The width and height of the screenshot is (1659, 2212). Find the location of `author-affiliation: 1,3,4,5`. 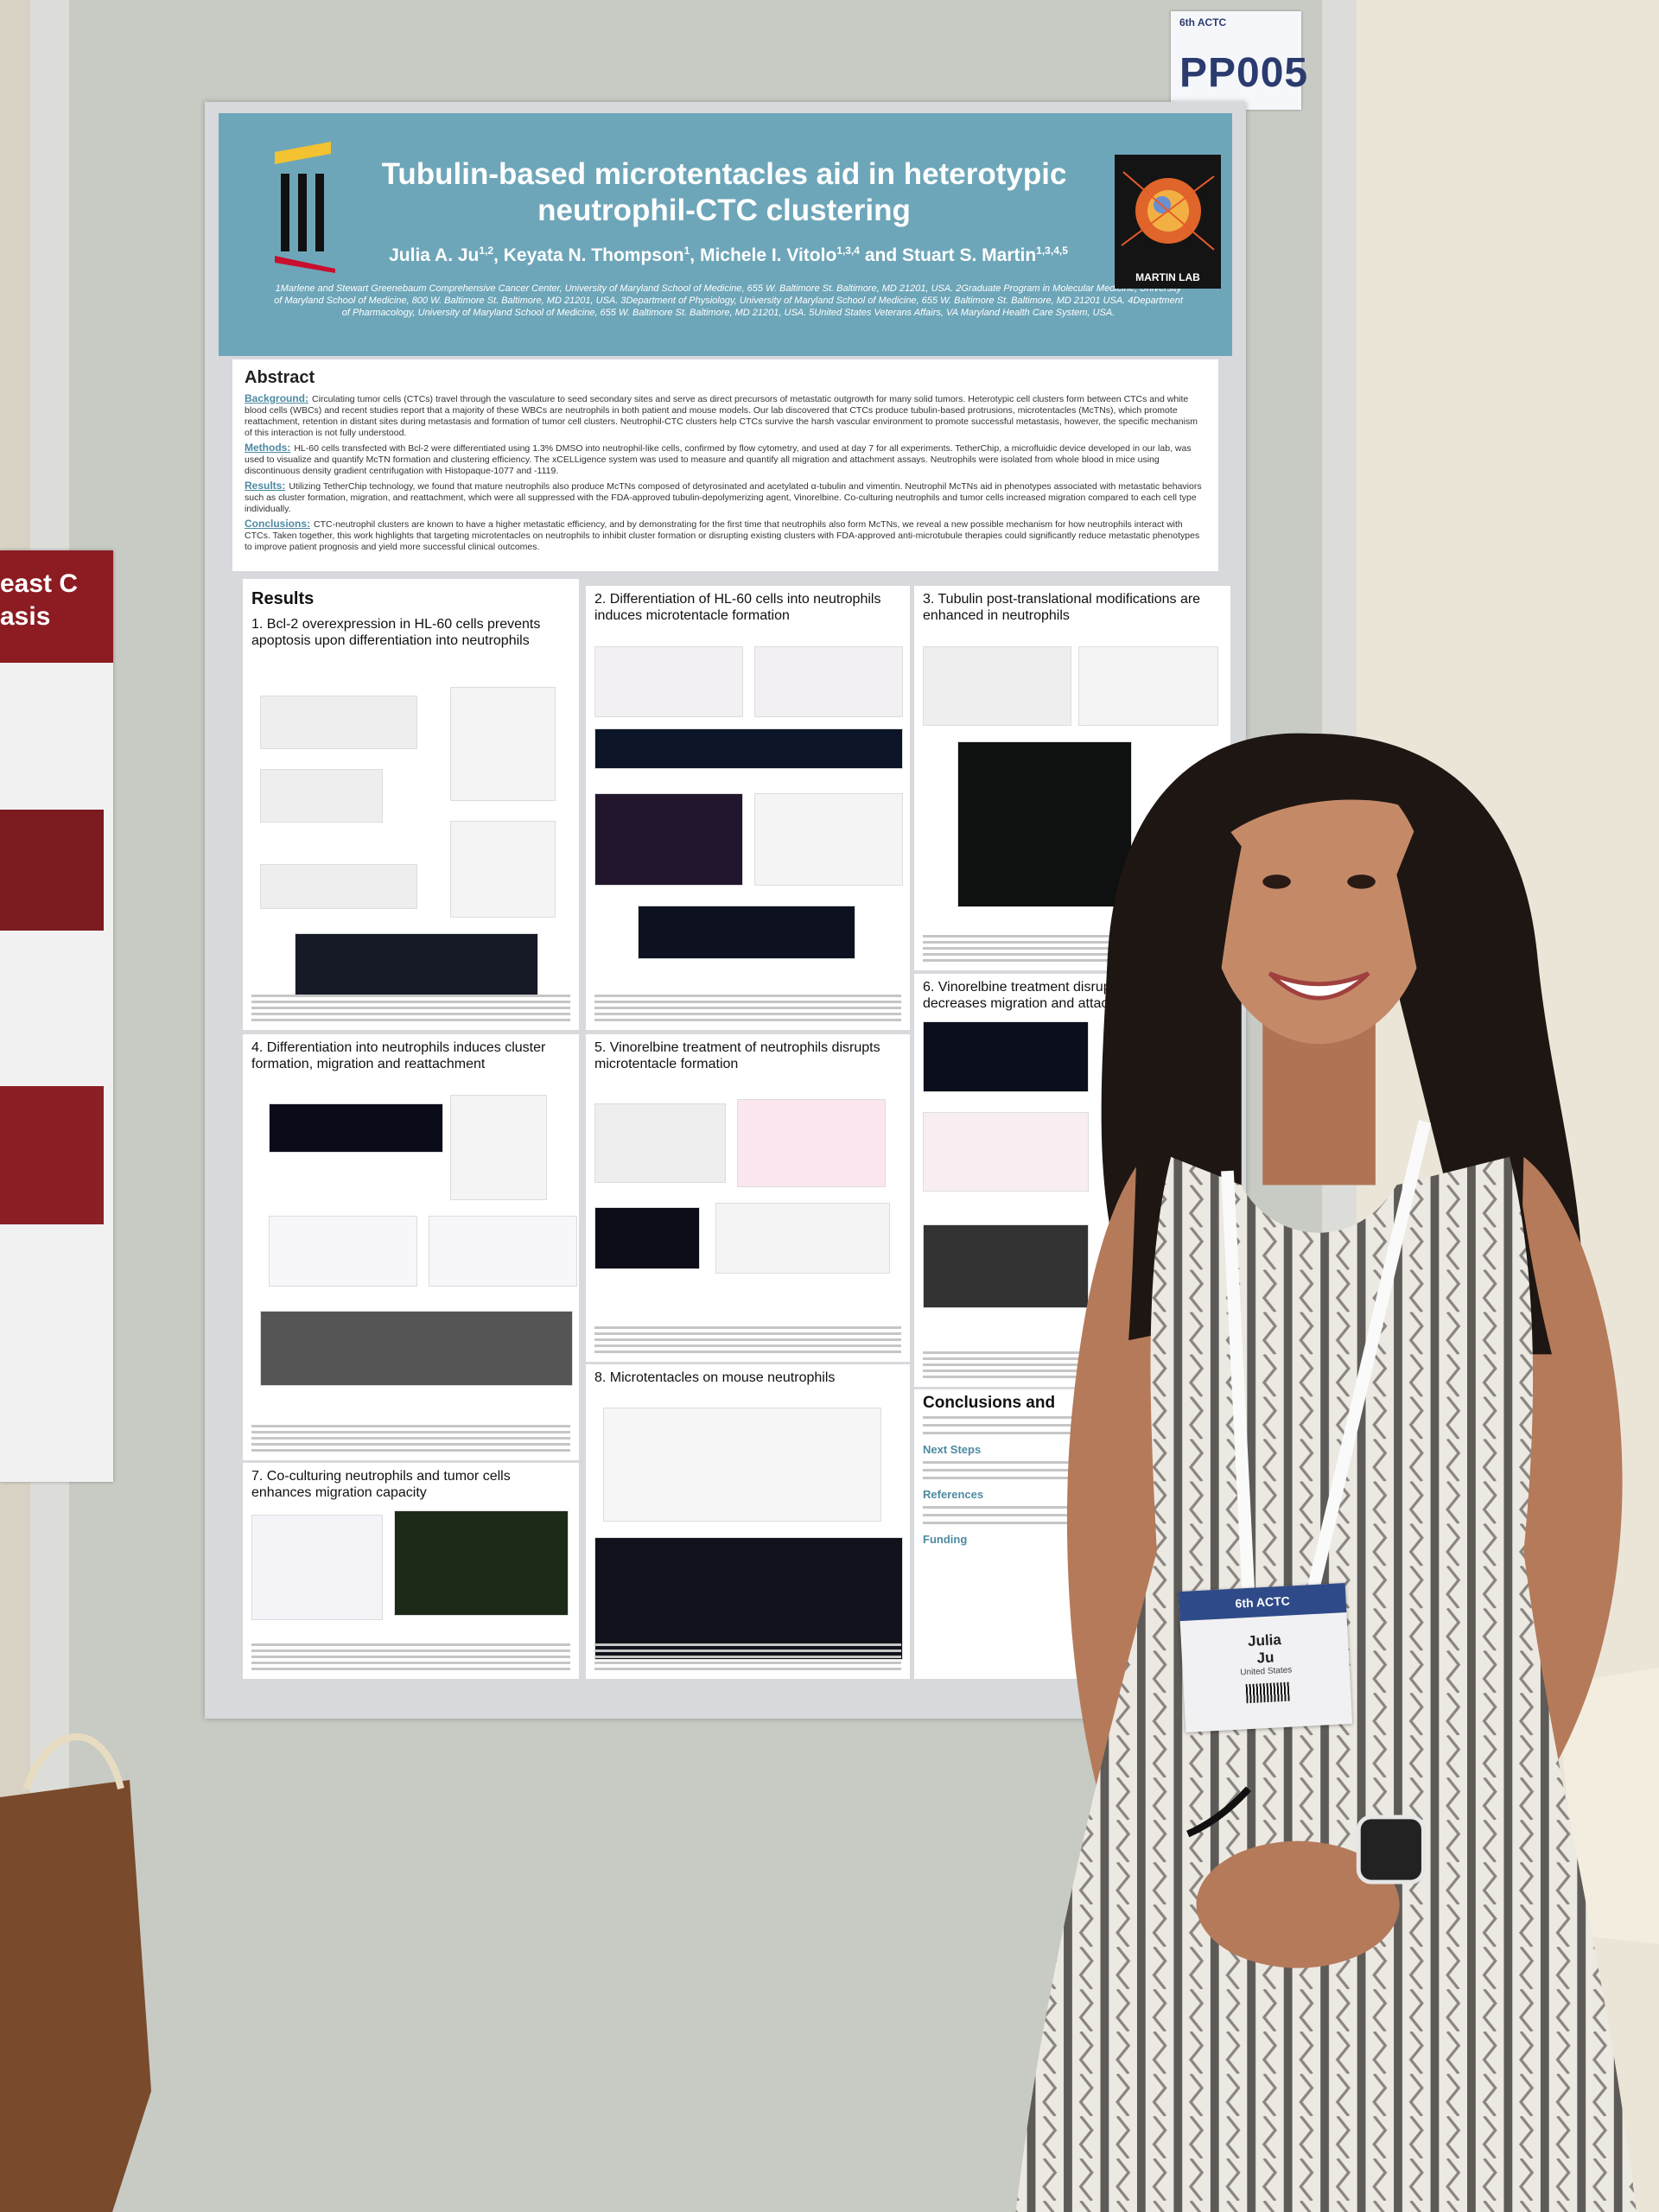

author-affiliation: 1,3,4,5 is located at coordinates (1052, 251).